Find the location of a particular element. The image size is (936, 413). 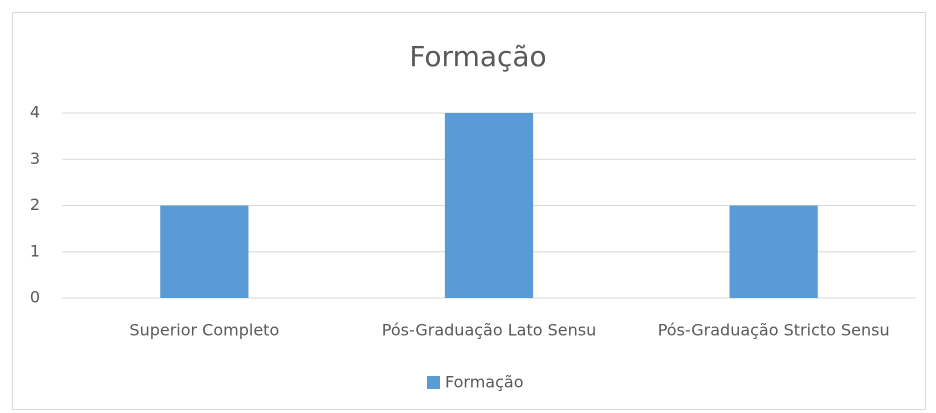

y-tick-label: 4 is located at coordinates (35, 112).